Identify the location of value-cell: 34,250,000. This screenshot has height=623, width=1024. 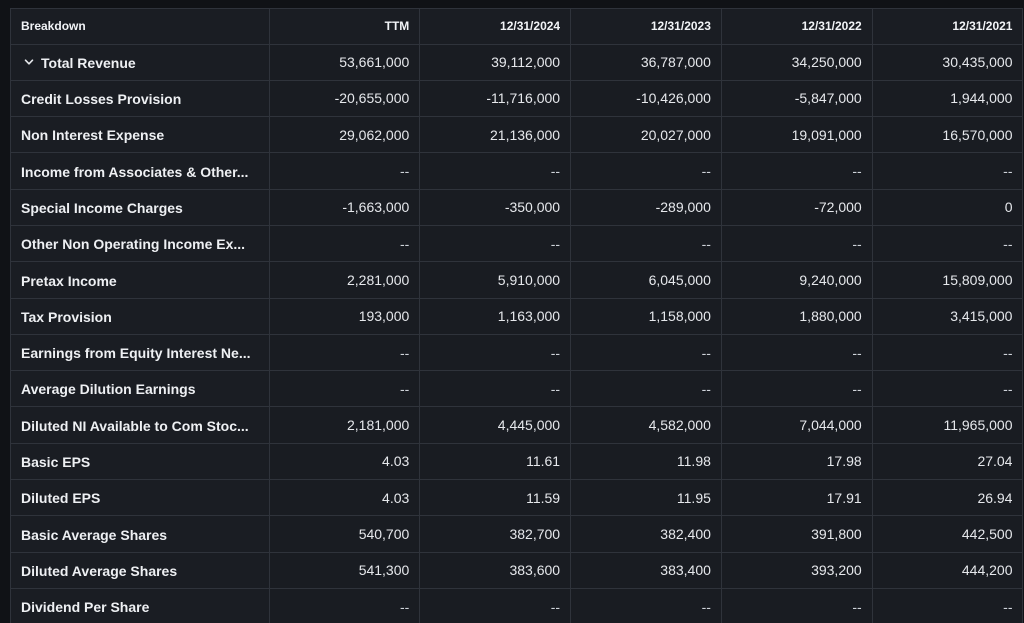
(797, 62).